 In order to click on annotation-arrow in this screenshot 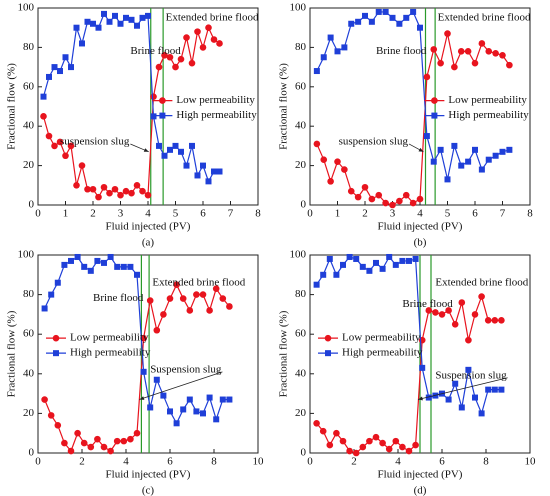, I will do `click(181, 385)`.